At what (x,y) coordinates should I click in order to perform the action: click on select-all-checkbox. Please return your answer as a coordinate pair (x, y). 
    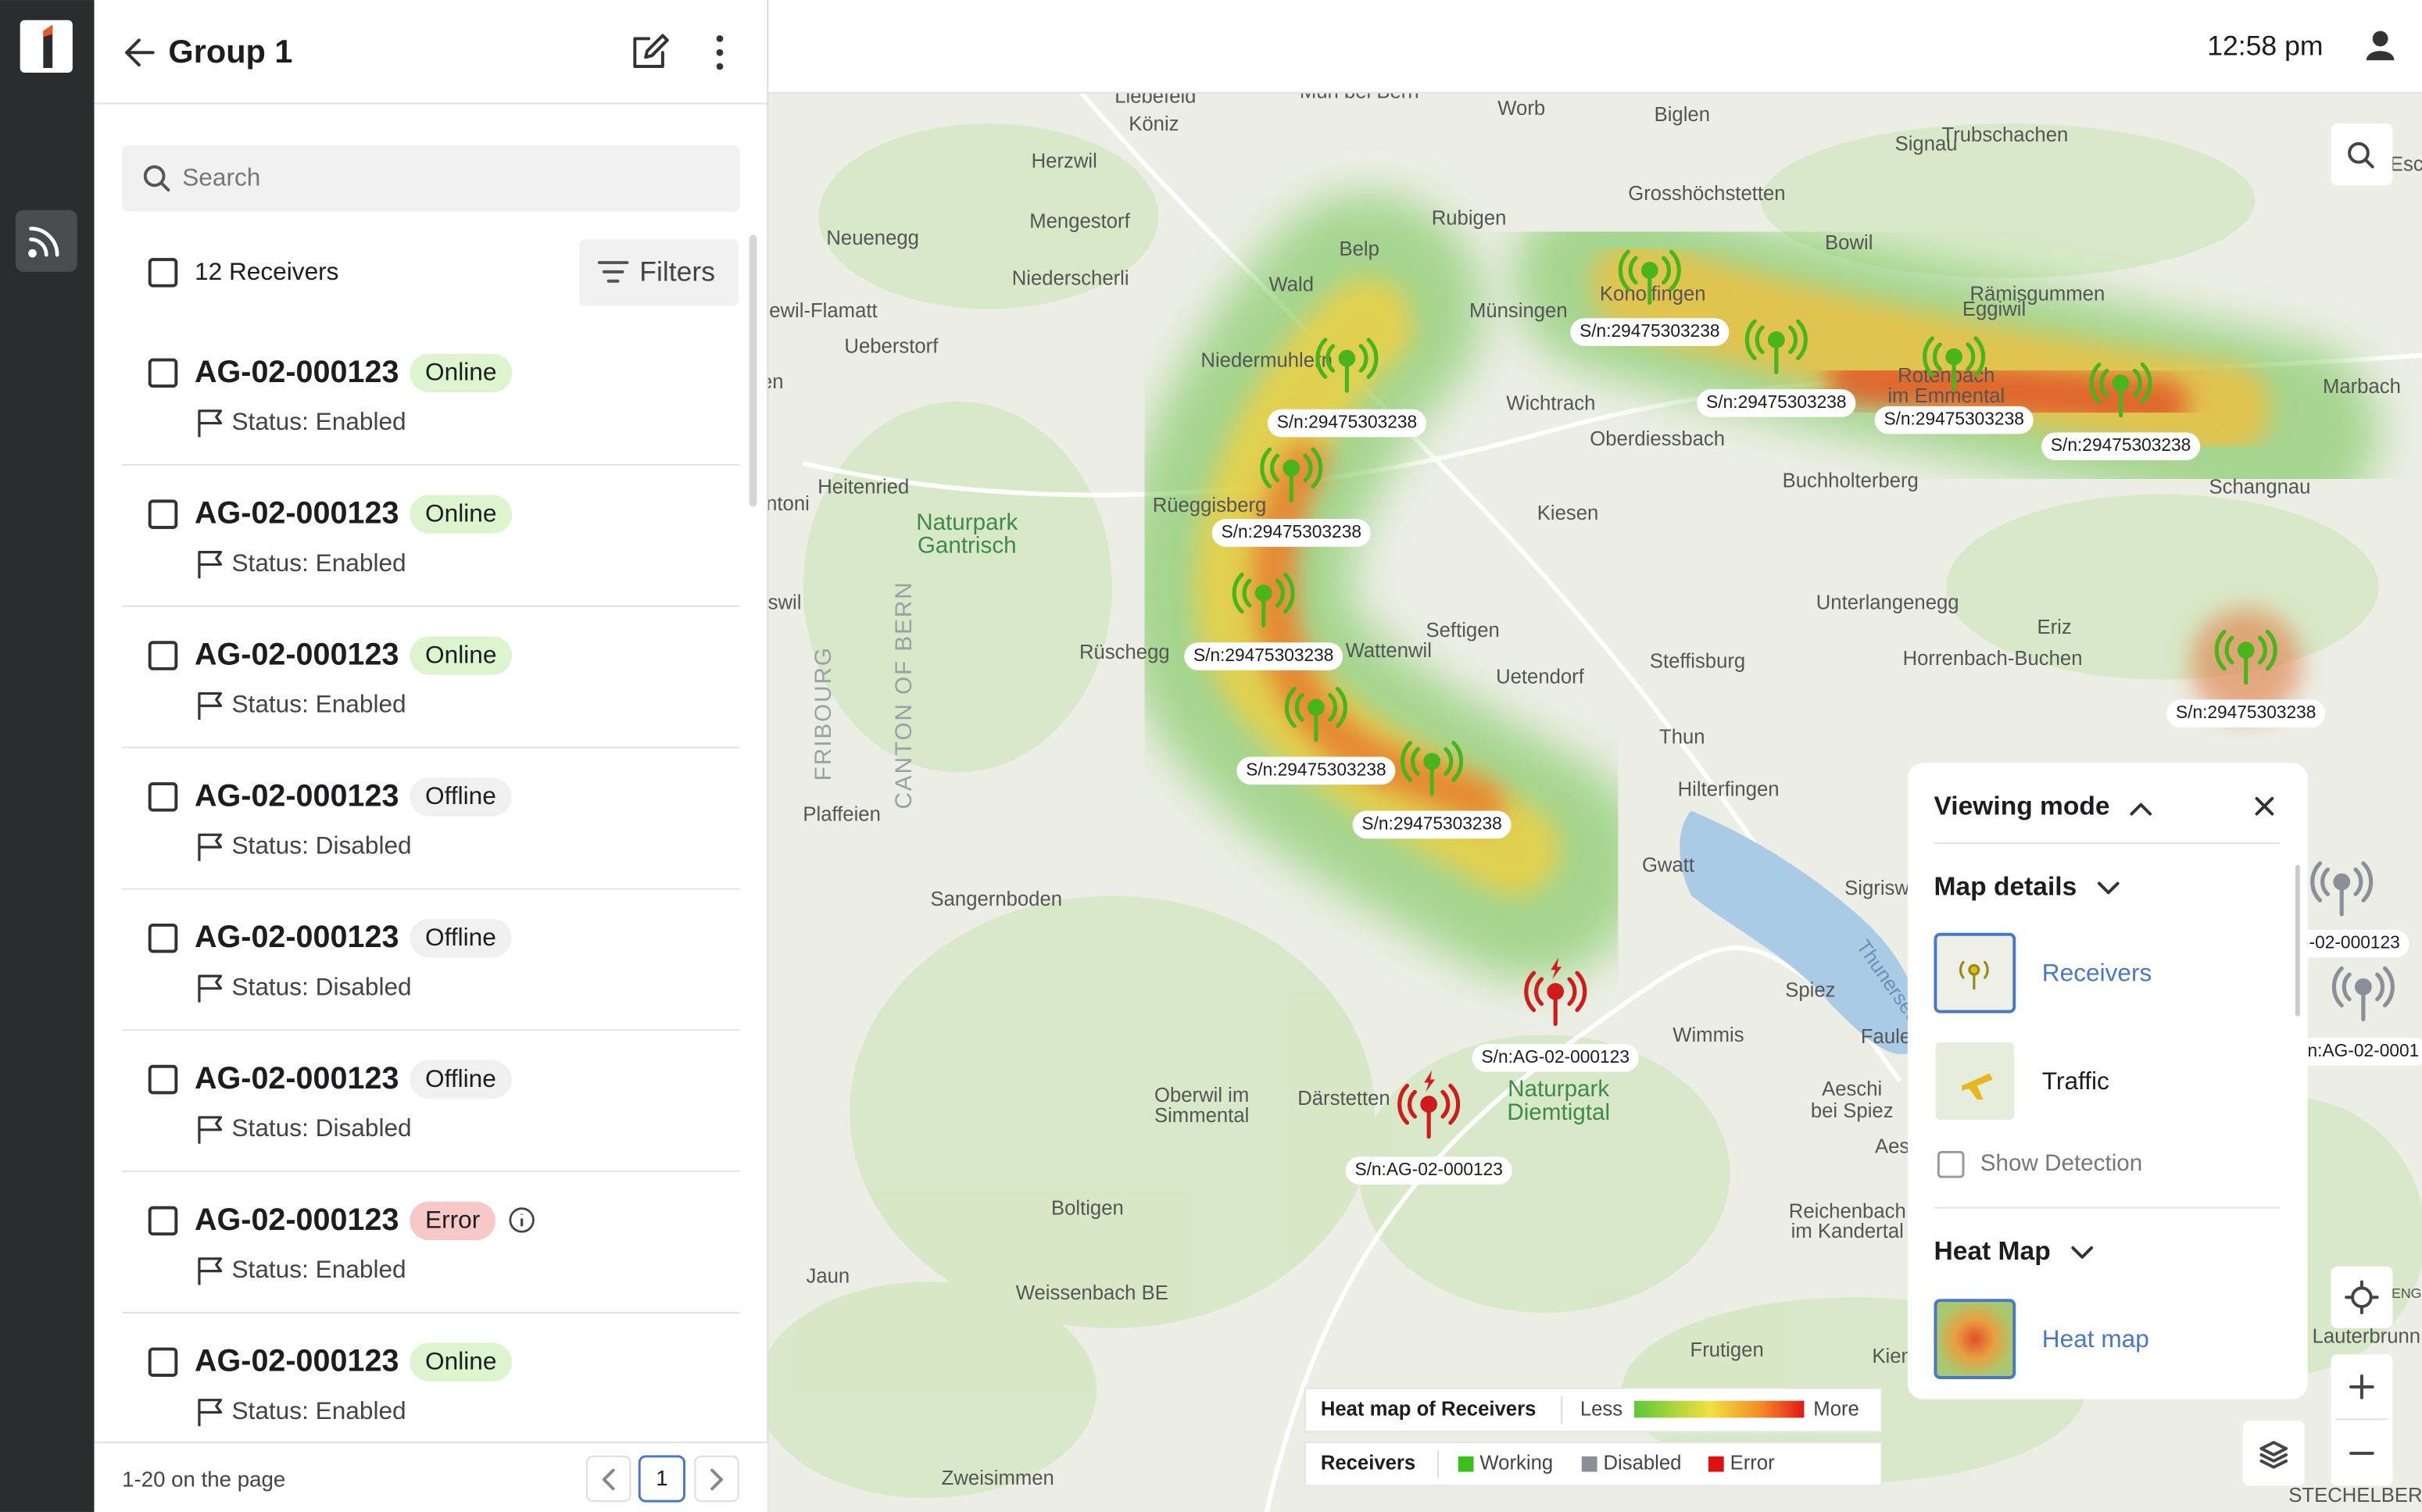
    Looking at the image, I should click on (163, 273).